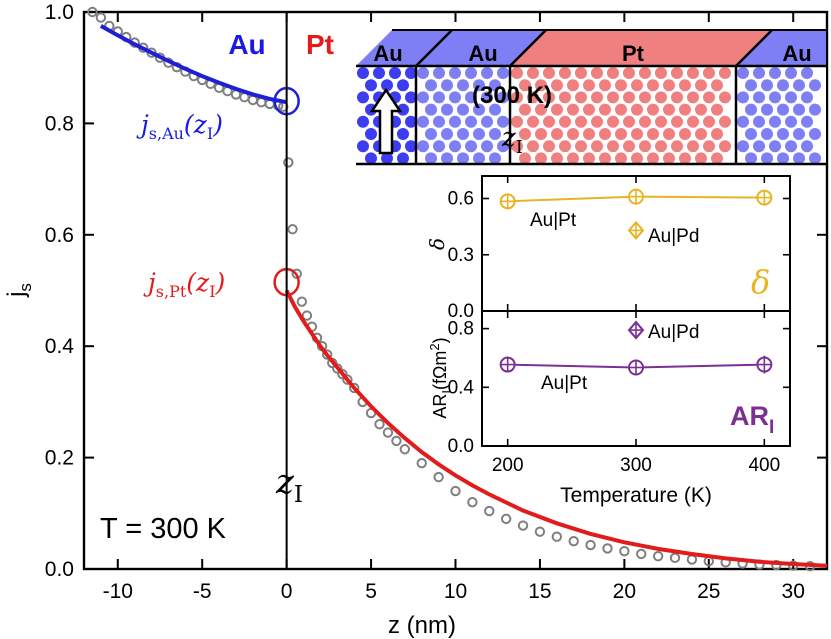  Describe the element at coordinates (519, 147) in the screenshot. I see `schematic-interface-sub: I` at that location.